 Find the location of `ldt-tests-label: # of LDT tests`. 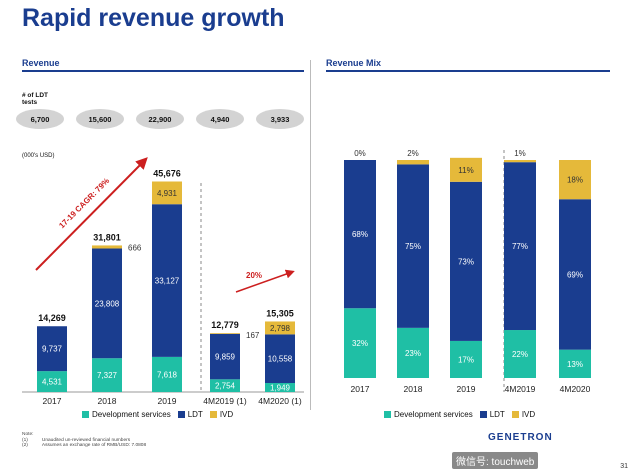

ldt-tests-label: # of LDT tests is located at coordinates (35, 99).